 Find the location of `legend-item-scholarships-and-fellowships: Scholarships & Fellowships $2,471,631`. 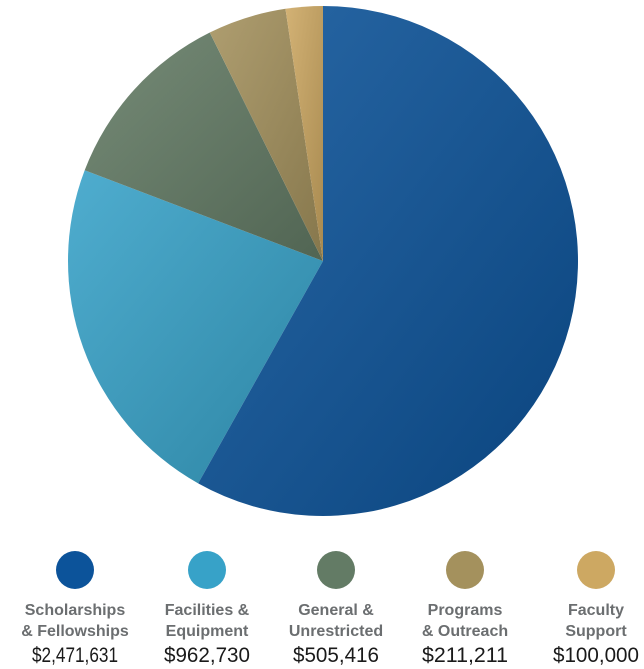

legend-item-scholarships-and-fellowships: Scholarships & Fellowships $2,471,631 is located at coordinates (75, 609).